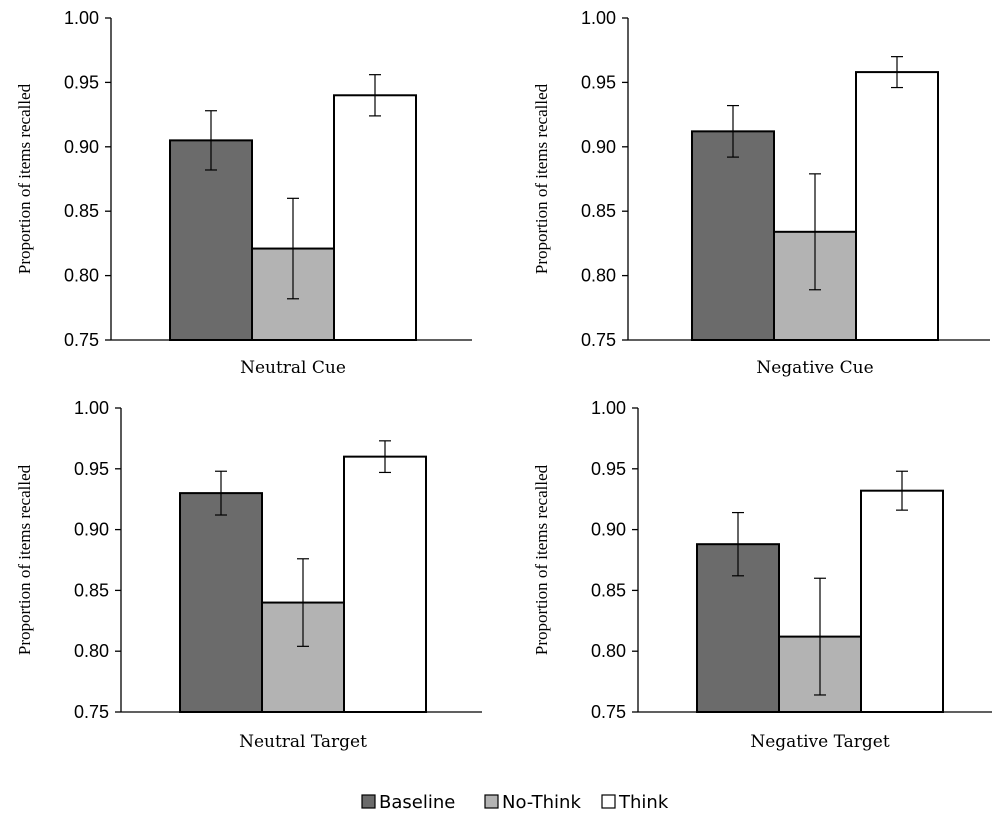 This screenshot has height=813, width=992. Describe the element at coordinates (541, 802) in the screenshot. I see `legend-label: No-Think` at that location.